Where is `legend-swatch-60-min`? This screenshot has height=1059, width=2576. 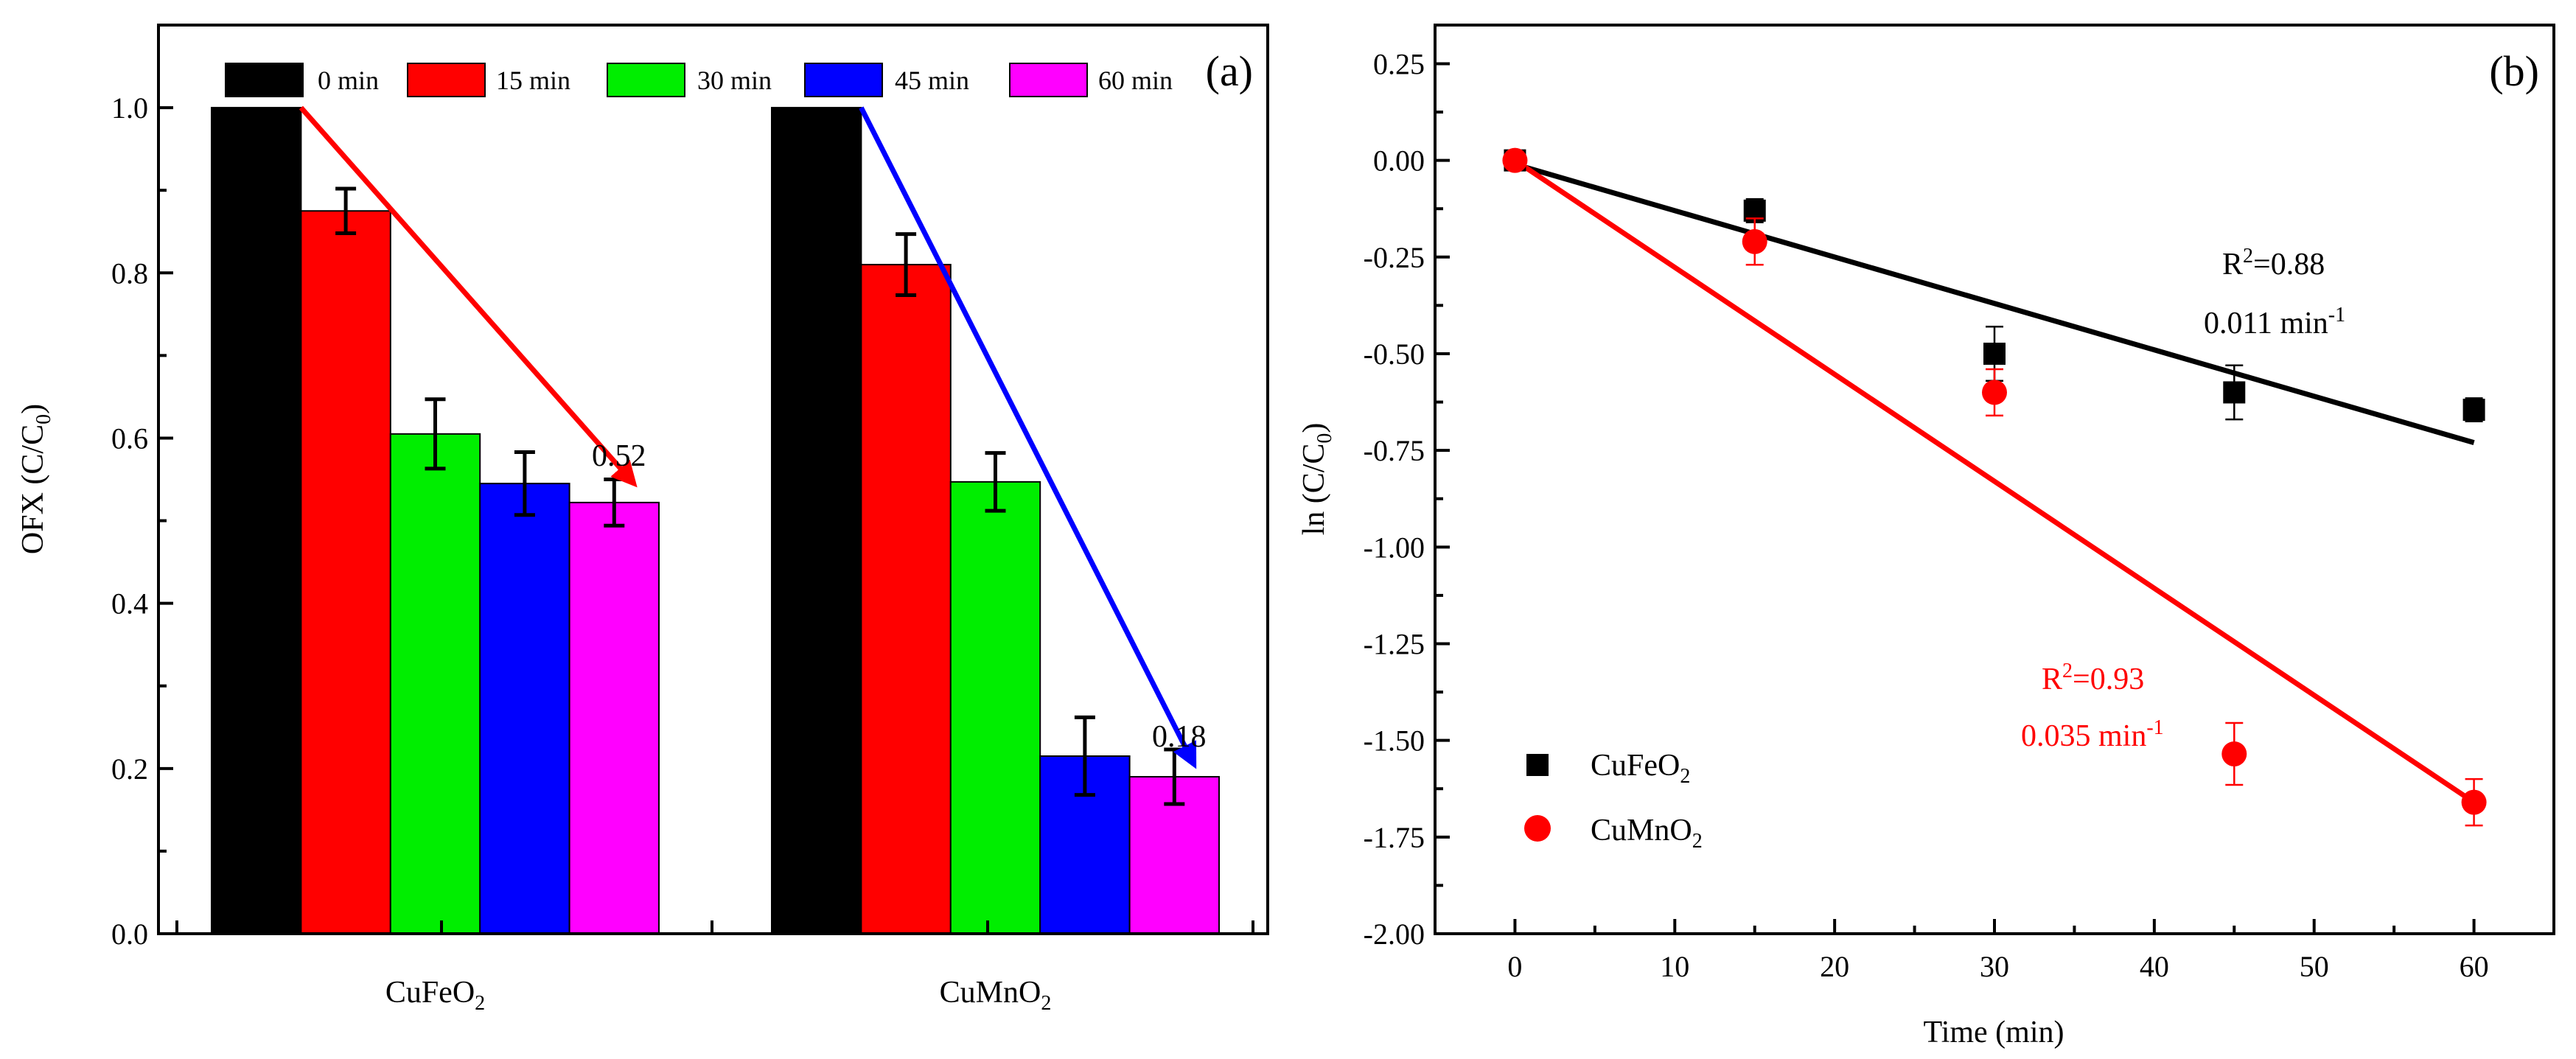 legend-swatch-60-min is located at coordinates (1048, 80).